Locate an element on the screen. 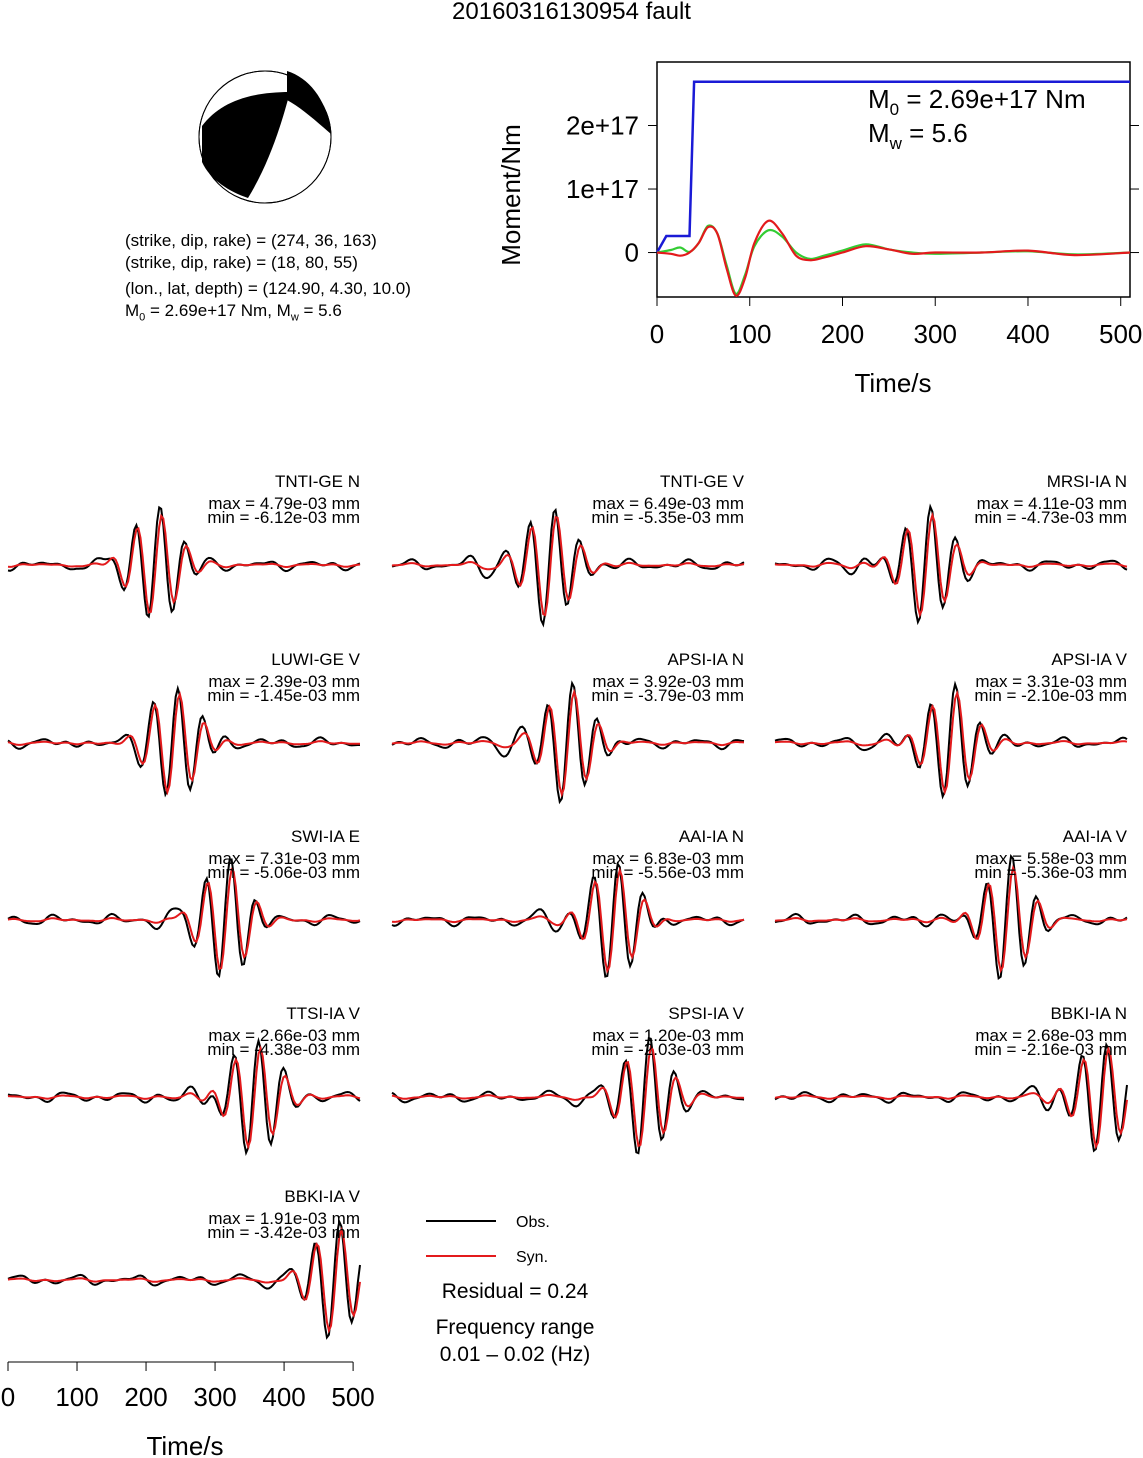 This screenshot has height=1458, width=1143. trace-min-label: min = -4.73e-03 mm is located at coordinates (1050, 517).